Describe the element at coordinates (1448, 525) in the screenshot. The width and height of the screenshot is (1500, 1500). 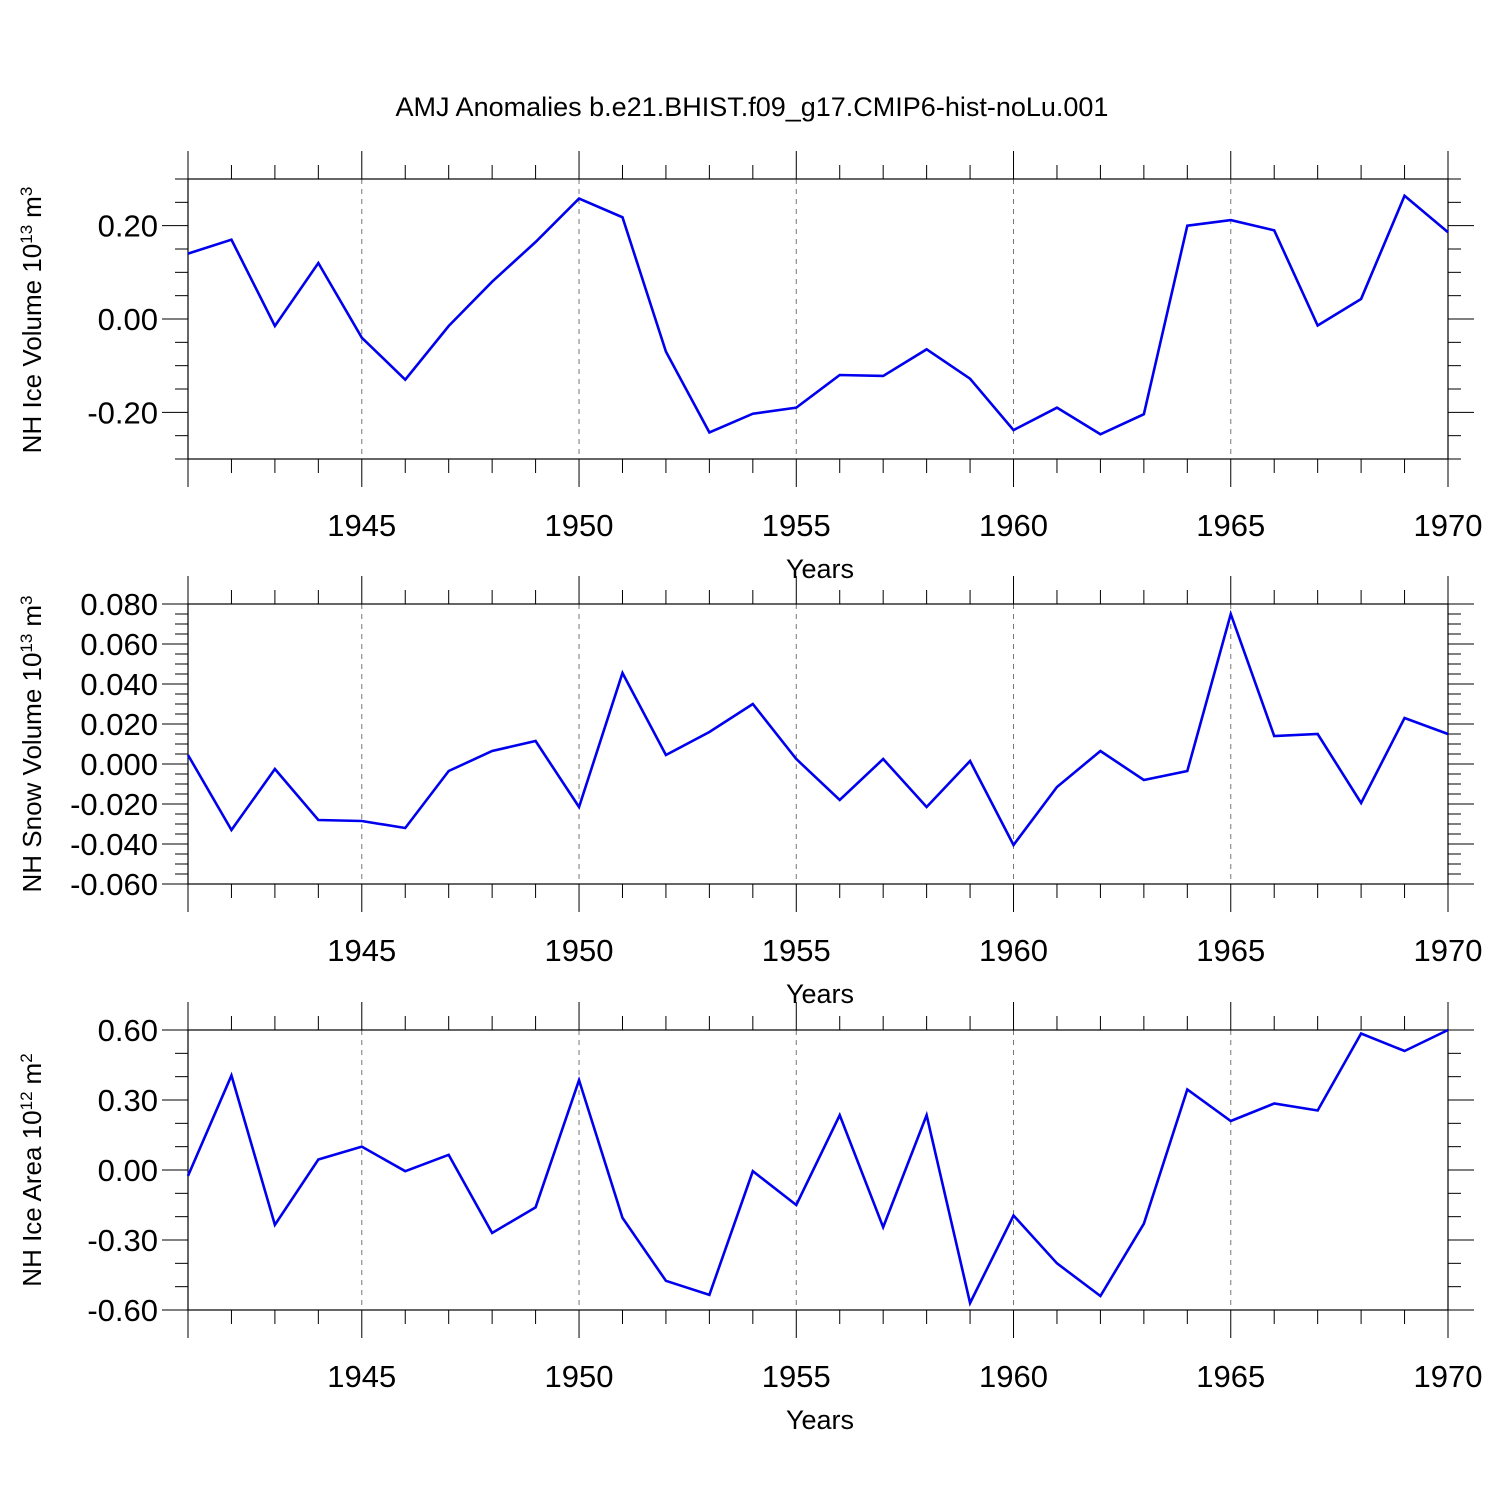
I see `panel-1-xtick-label-1970: 1970` at that location.